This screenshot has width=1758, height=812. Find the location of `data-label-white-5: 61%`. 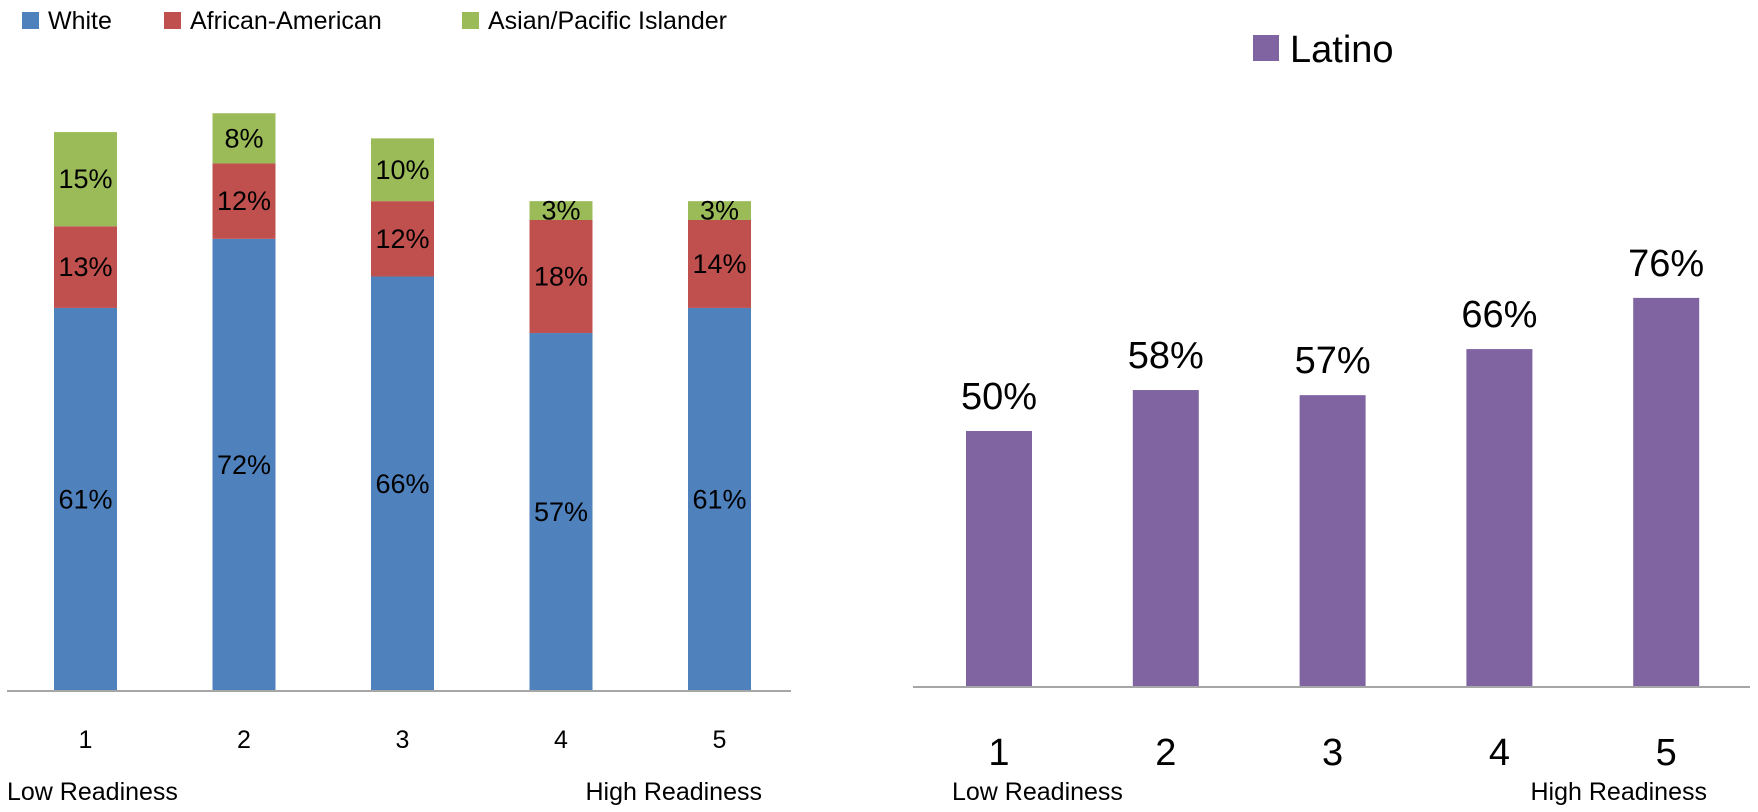

data-label-white-5: 61% is located at coordinates (719, 499).